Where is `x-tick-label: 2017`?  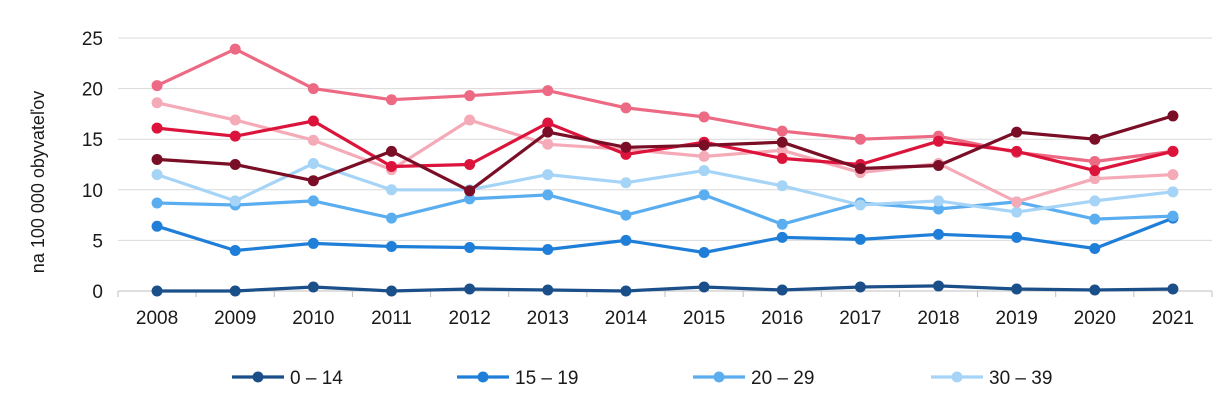 x-tick-label: 2017 is located at coordinates (860, 318).